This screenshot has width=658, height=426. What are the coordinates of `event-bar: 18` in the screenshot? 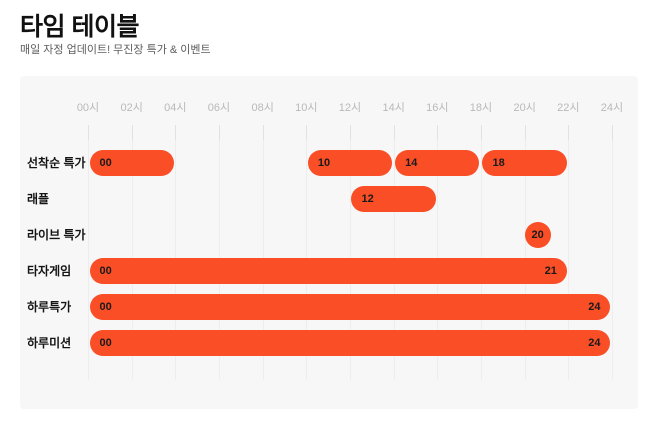 It's located at (524, 163).